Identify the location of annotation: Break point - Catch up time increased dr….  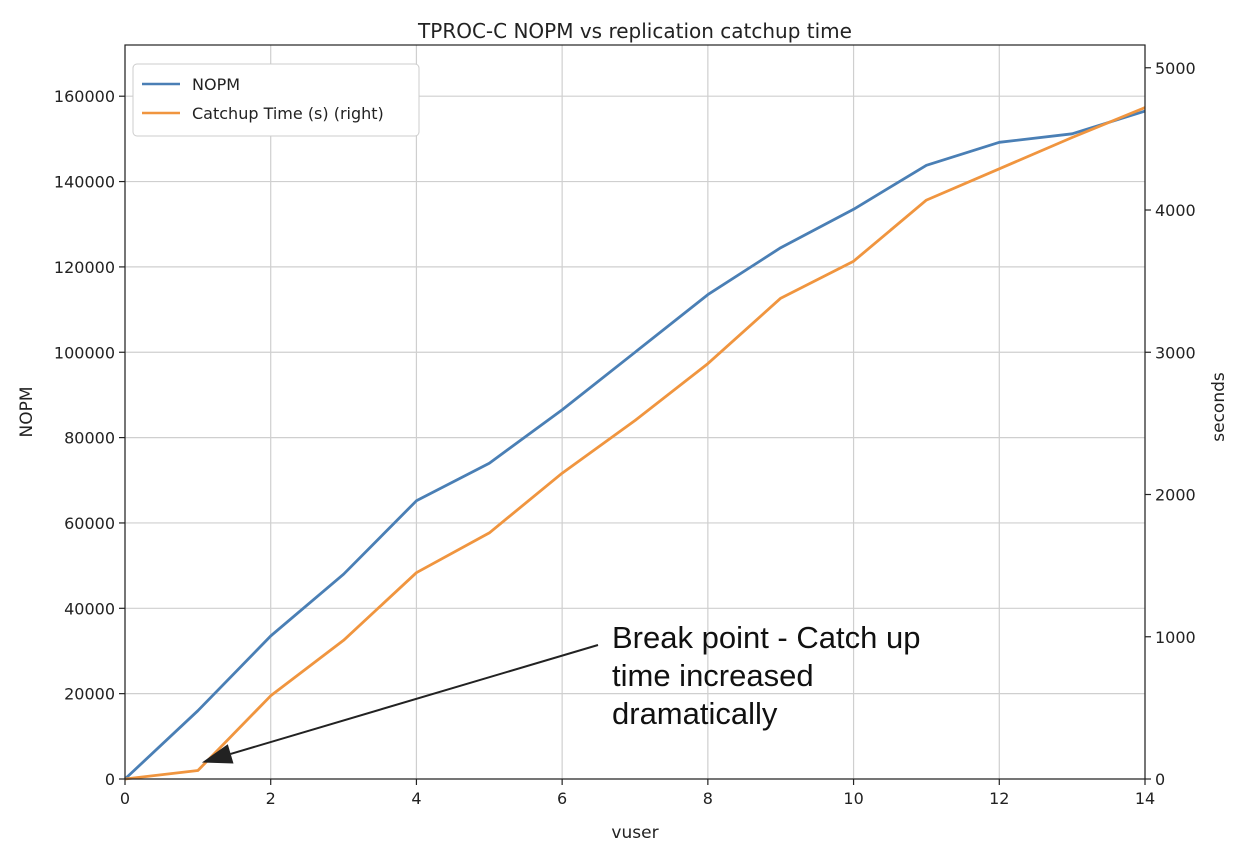
(560, 692).